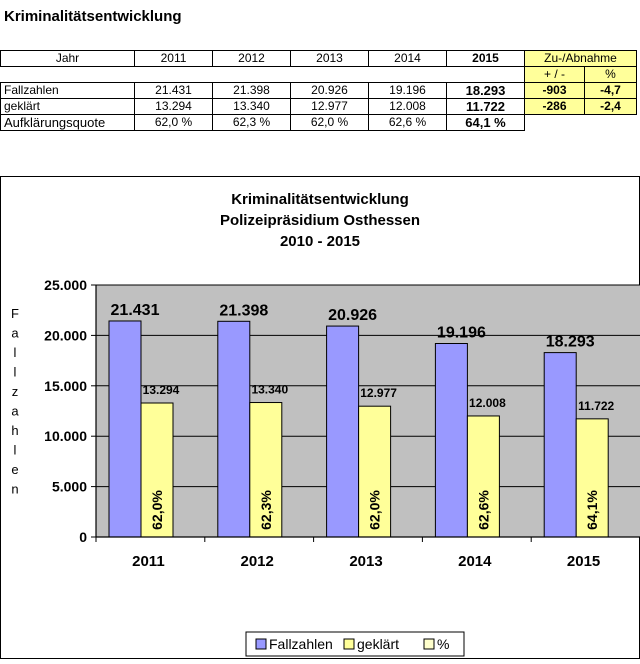  I want to click on table-subheader-row: + / - %, so click(318, 74).